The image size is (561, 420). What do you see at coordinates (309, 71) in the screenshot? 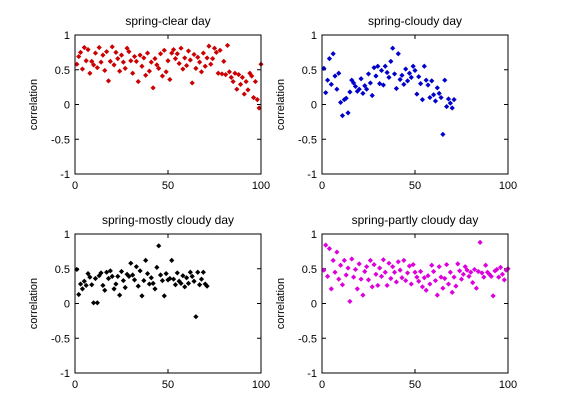
I see `y-tick-label: 0.5` at bounding box center [309, 71].